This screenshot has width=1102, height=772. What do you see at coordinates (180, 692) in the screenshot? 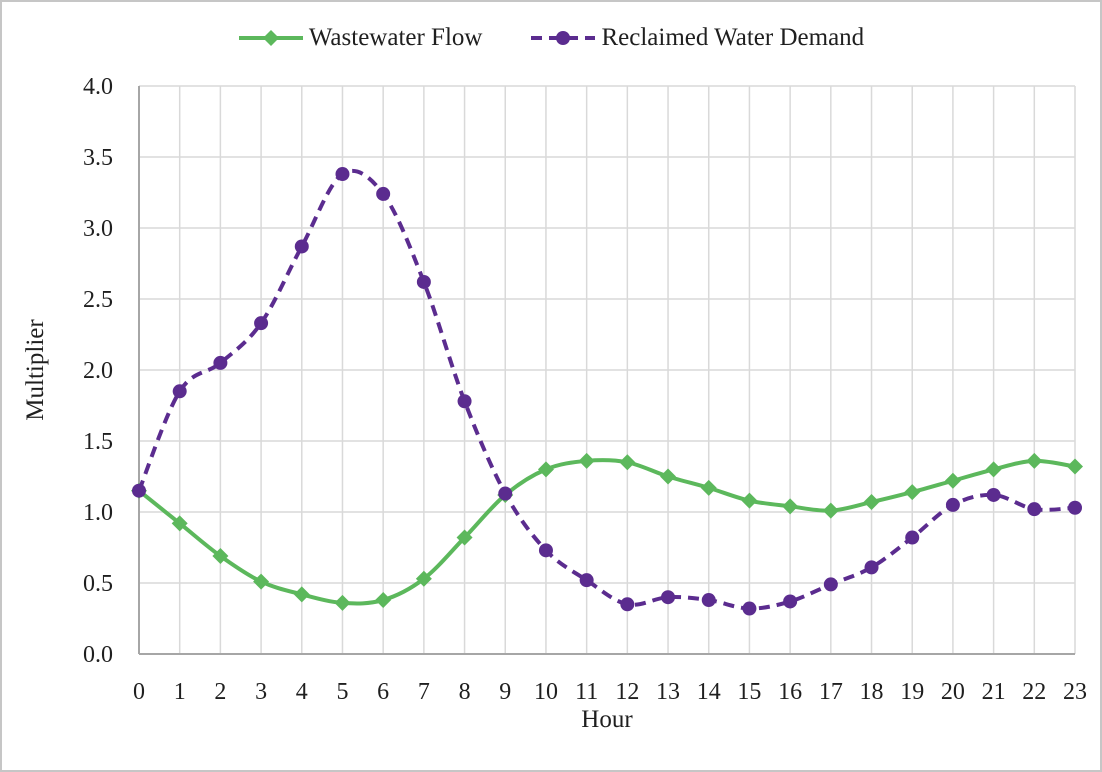
I see `x-tick-label: 1` at bounding box center [180, 692].